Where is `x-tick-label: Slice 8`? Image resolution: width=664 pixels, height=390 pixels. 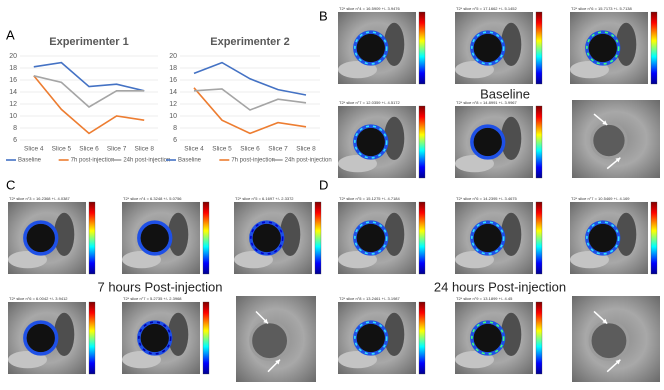 x-tick-label: Slice 8 is located at coordinates (306, 149).